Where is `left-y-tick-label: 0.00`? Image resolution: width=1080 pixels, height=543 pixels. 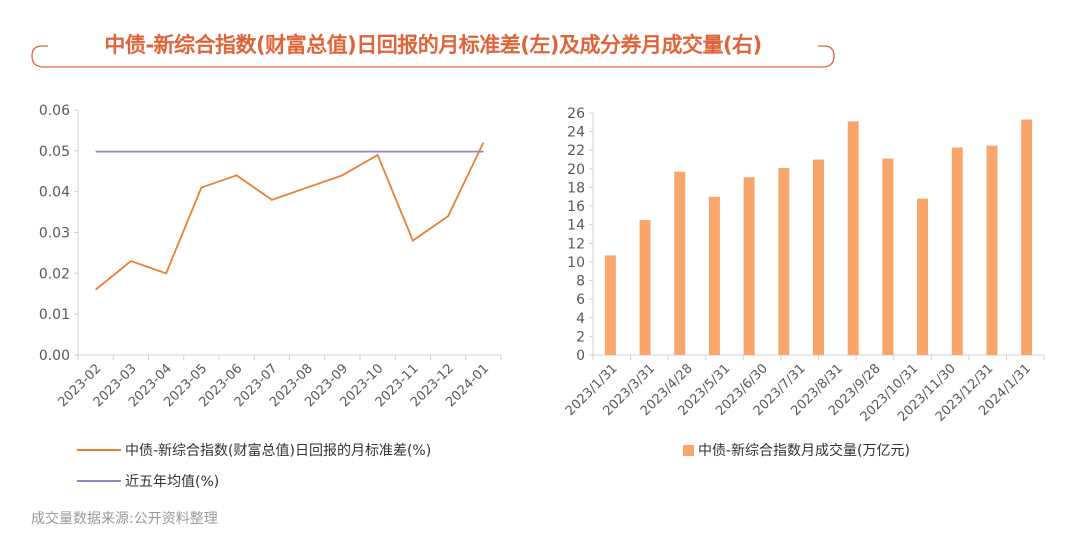
left-y-tick-label: 0.00 is located at coordinates (54, 356).